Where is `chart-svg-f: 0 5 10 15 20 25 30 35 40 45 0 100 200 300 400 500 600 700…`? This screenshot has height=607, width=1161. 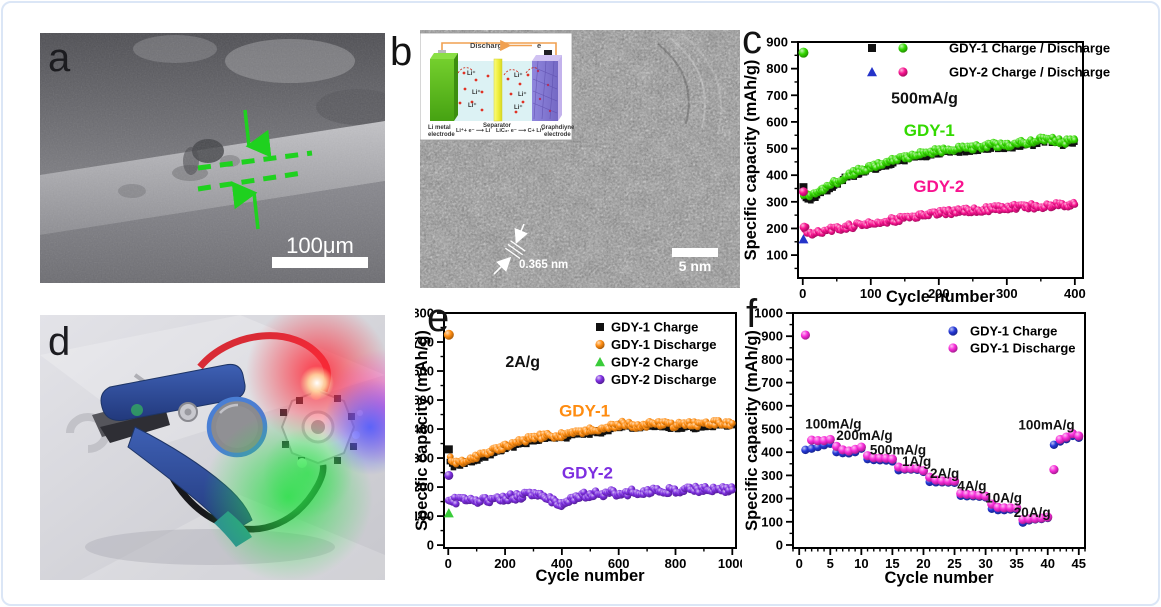 chart-svg-f: 0 5 10 15 20 25 30 35 40 45 0 100 200 300 400 500 600 700… is located at coordinates (914, 447).